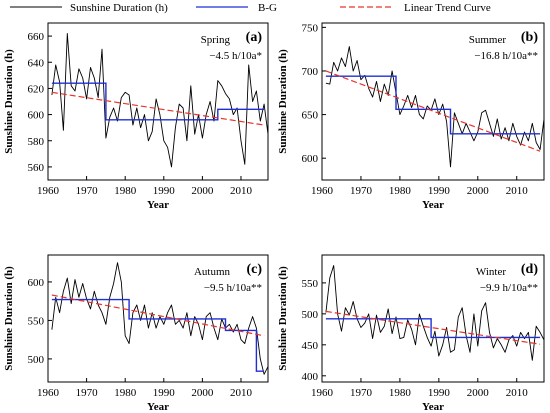  Describe the element at coordinates (36, 89) in the screenshot. I see `y-tick-label: 620` at that location.